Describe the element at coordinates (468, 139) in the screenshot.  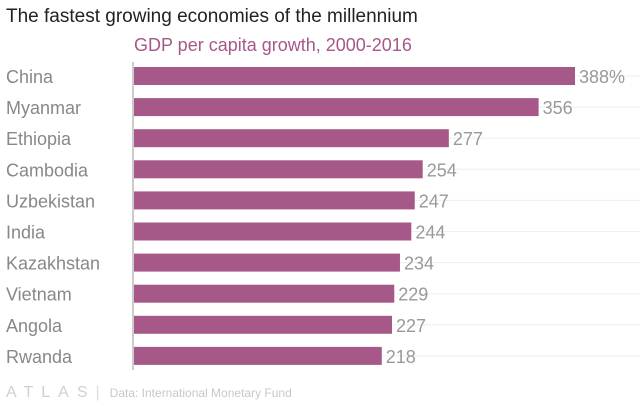
I see `data-label: 277` at that location.